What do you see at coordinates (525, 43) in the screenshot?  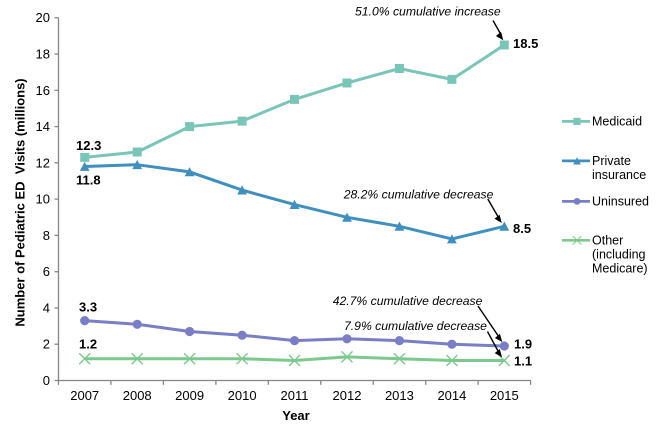 I see `svg-text: 18.5` at bounding box center [525, 43].